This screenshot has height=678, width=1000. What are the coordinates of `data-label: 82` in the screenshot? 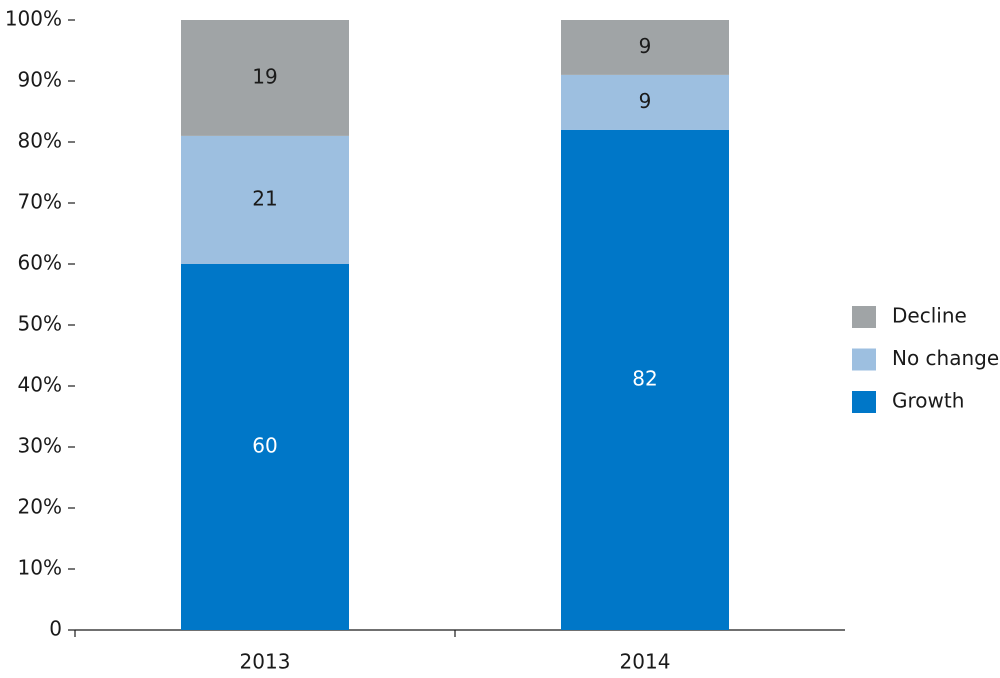 It's located at (644, 378).